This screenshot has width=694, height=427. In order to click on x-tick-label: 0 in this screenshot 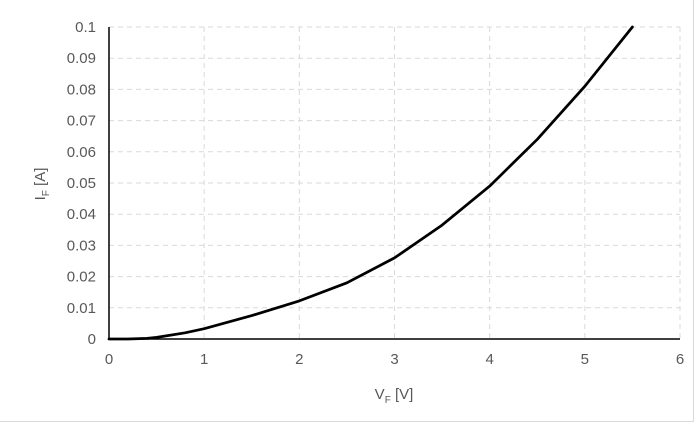, I will do `click(109, 359)`.